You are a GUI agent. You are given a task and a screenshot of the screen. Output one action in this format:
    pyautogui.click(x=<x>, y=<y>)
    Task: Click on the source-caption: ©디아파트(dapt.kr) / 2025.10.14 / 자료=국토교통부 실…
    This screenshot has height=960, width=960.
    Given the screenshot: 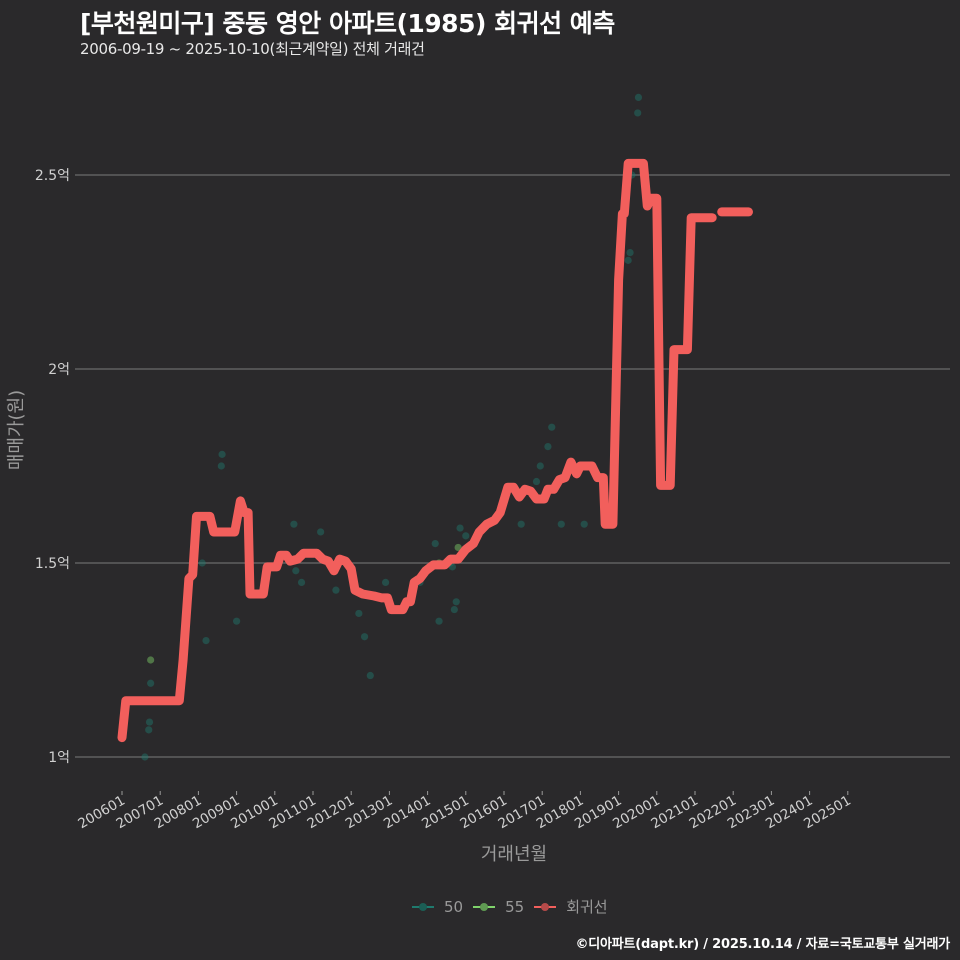 What is the action you would take?
    pyautogui.click(x=762, y=944)
    